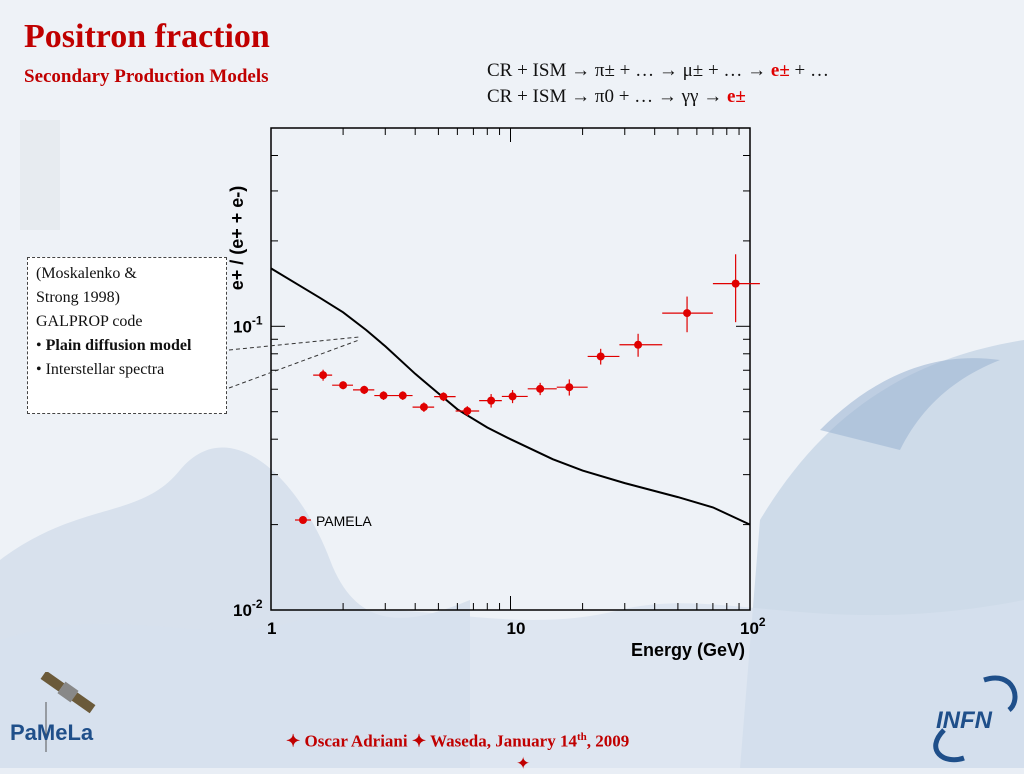  Describe the element at coordinates (147, 36) in the screenshot. I see `slide-title: Positron fraction` at that location.